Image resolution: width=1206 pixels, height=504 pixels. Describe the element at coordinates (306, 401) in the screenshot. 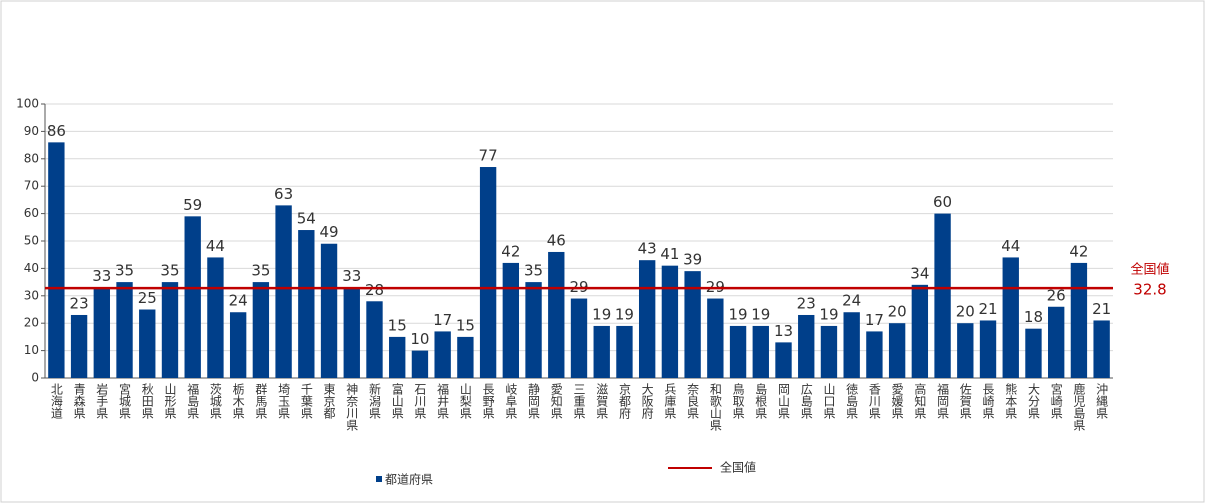

I see `x-tick-label: 千葉県` at that location.